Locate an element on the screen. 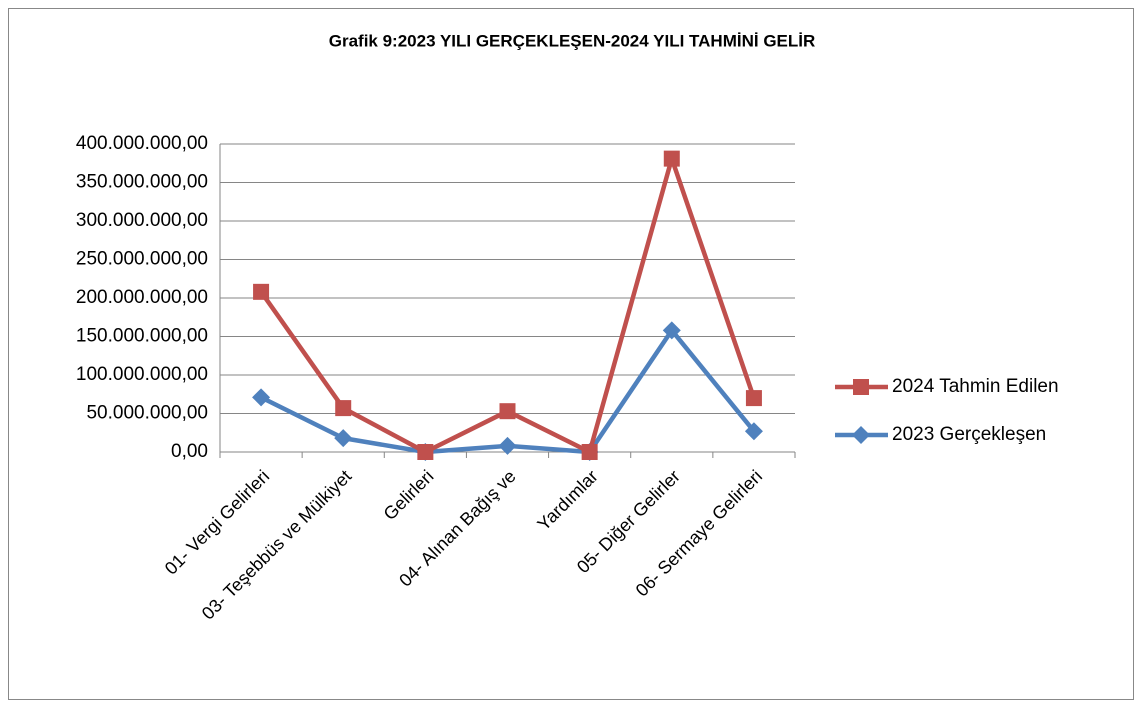 The image size is (1144, 709). y-tick-label: 200.000.000,00 is located at coordinates (142, 297).